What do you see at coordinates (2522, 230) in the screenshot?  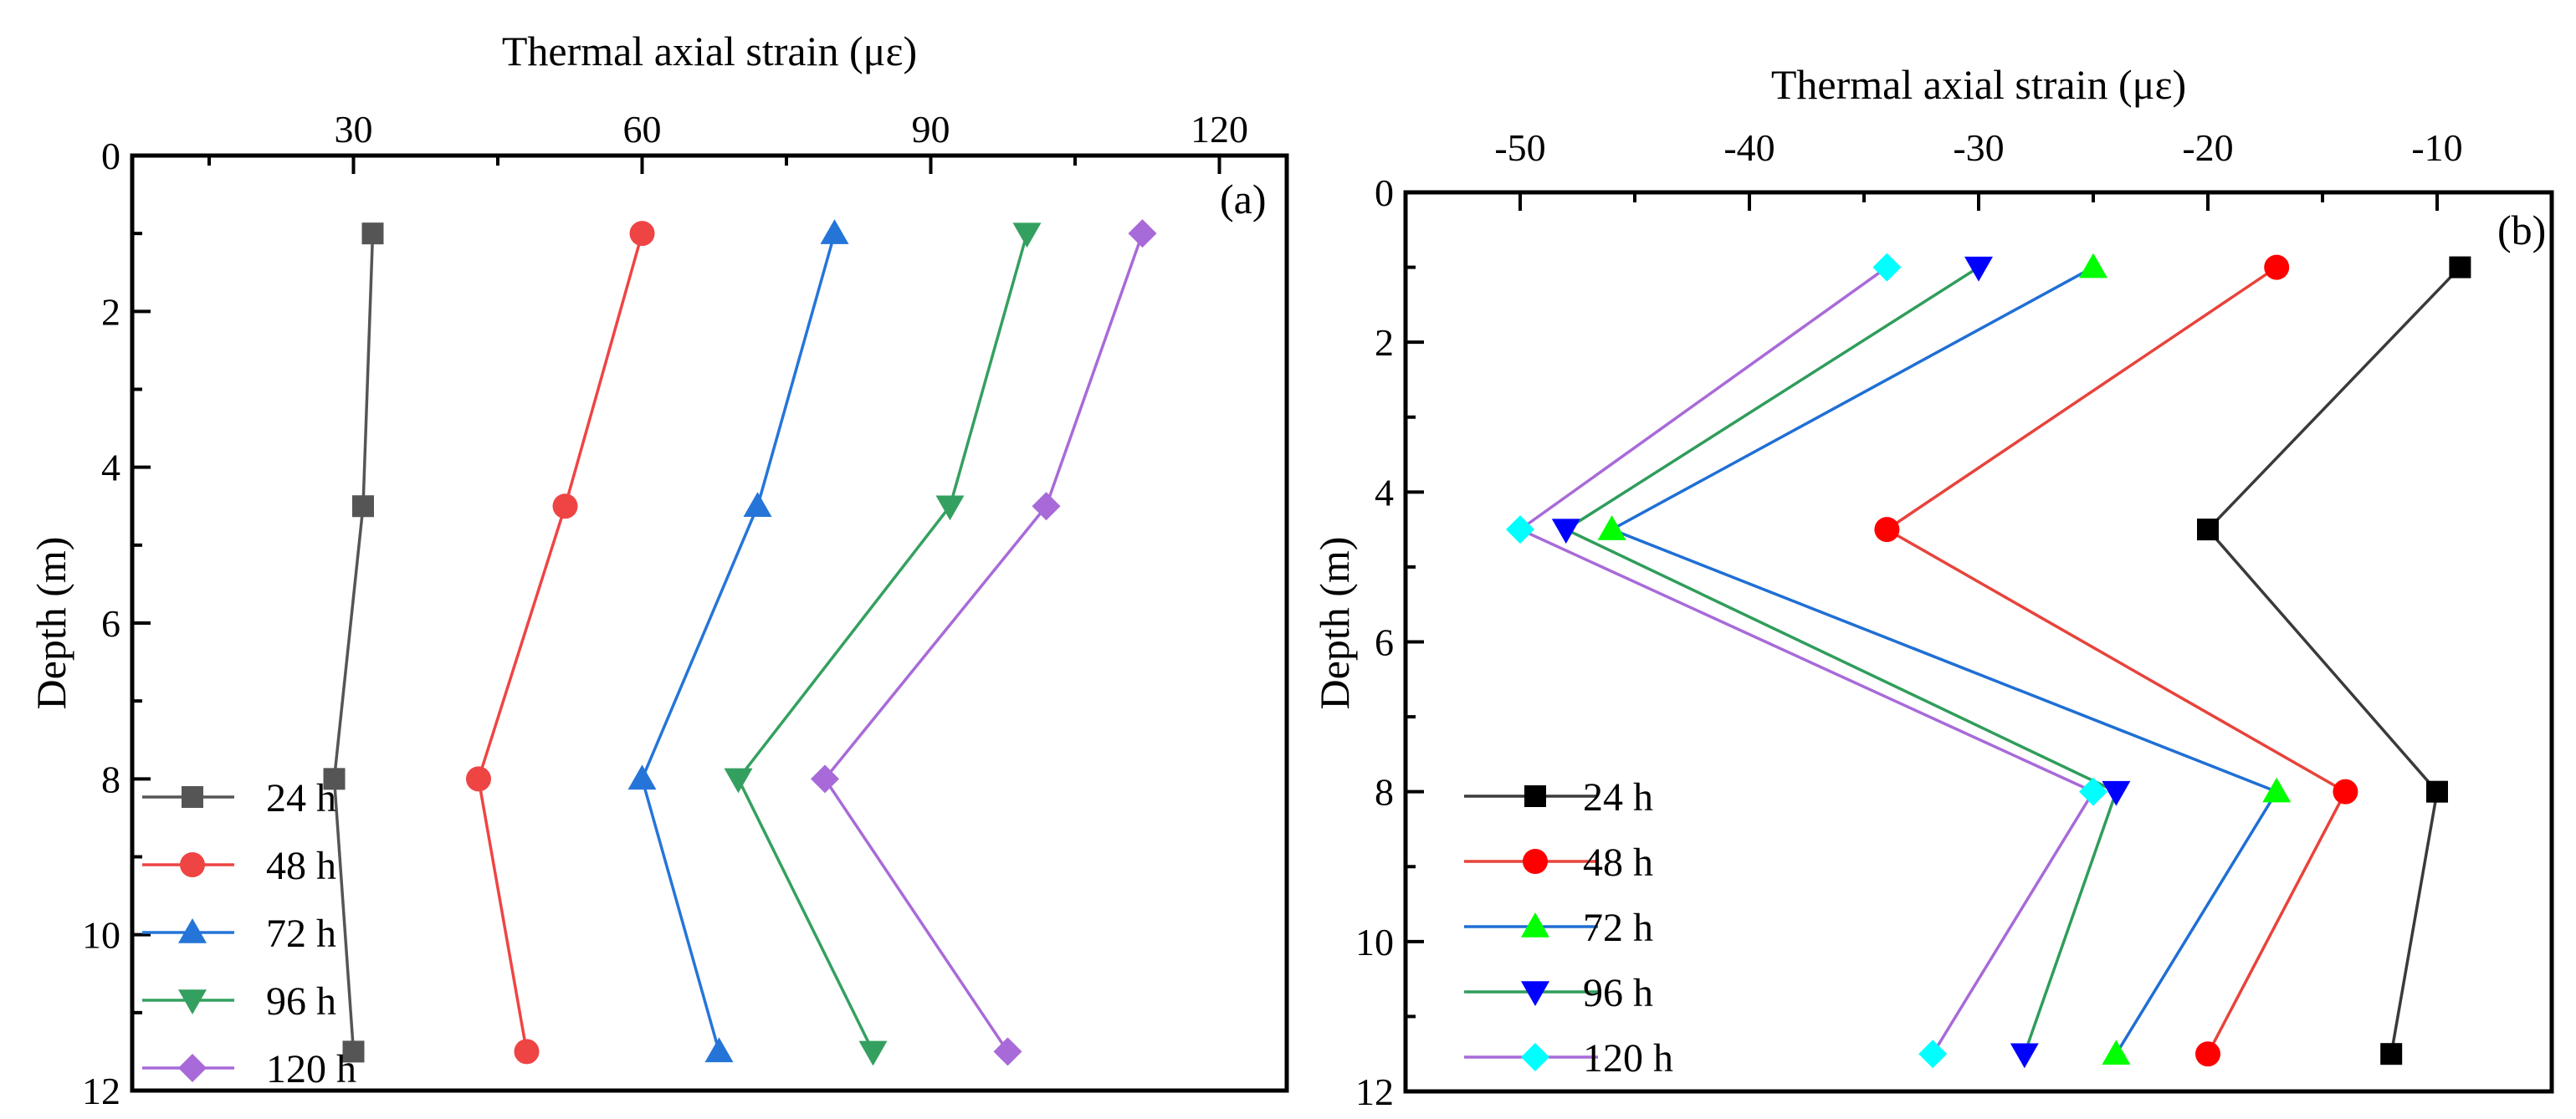 I see `panel-b-label: (b)` at bounding box center [2522, 230].